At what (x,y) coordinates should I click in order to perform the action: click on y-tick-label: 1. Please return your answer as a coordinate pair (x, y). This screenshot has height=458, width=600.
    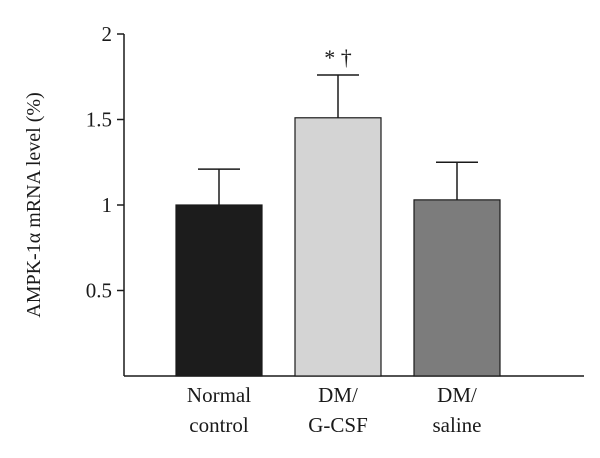
    Looking at the image, I should click on (107, 205).